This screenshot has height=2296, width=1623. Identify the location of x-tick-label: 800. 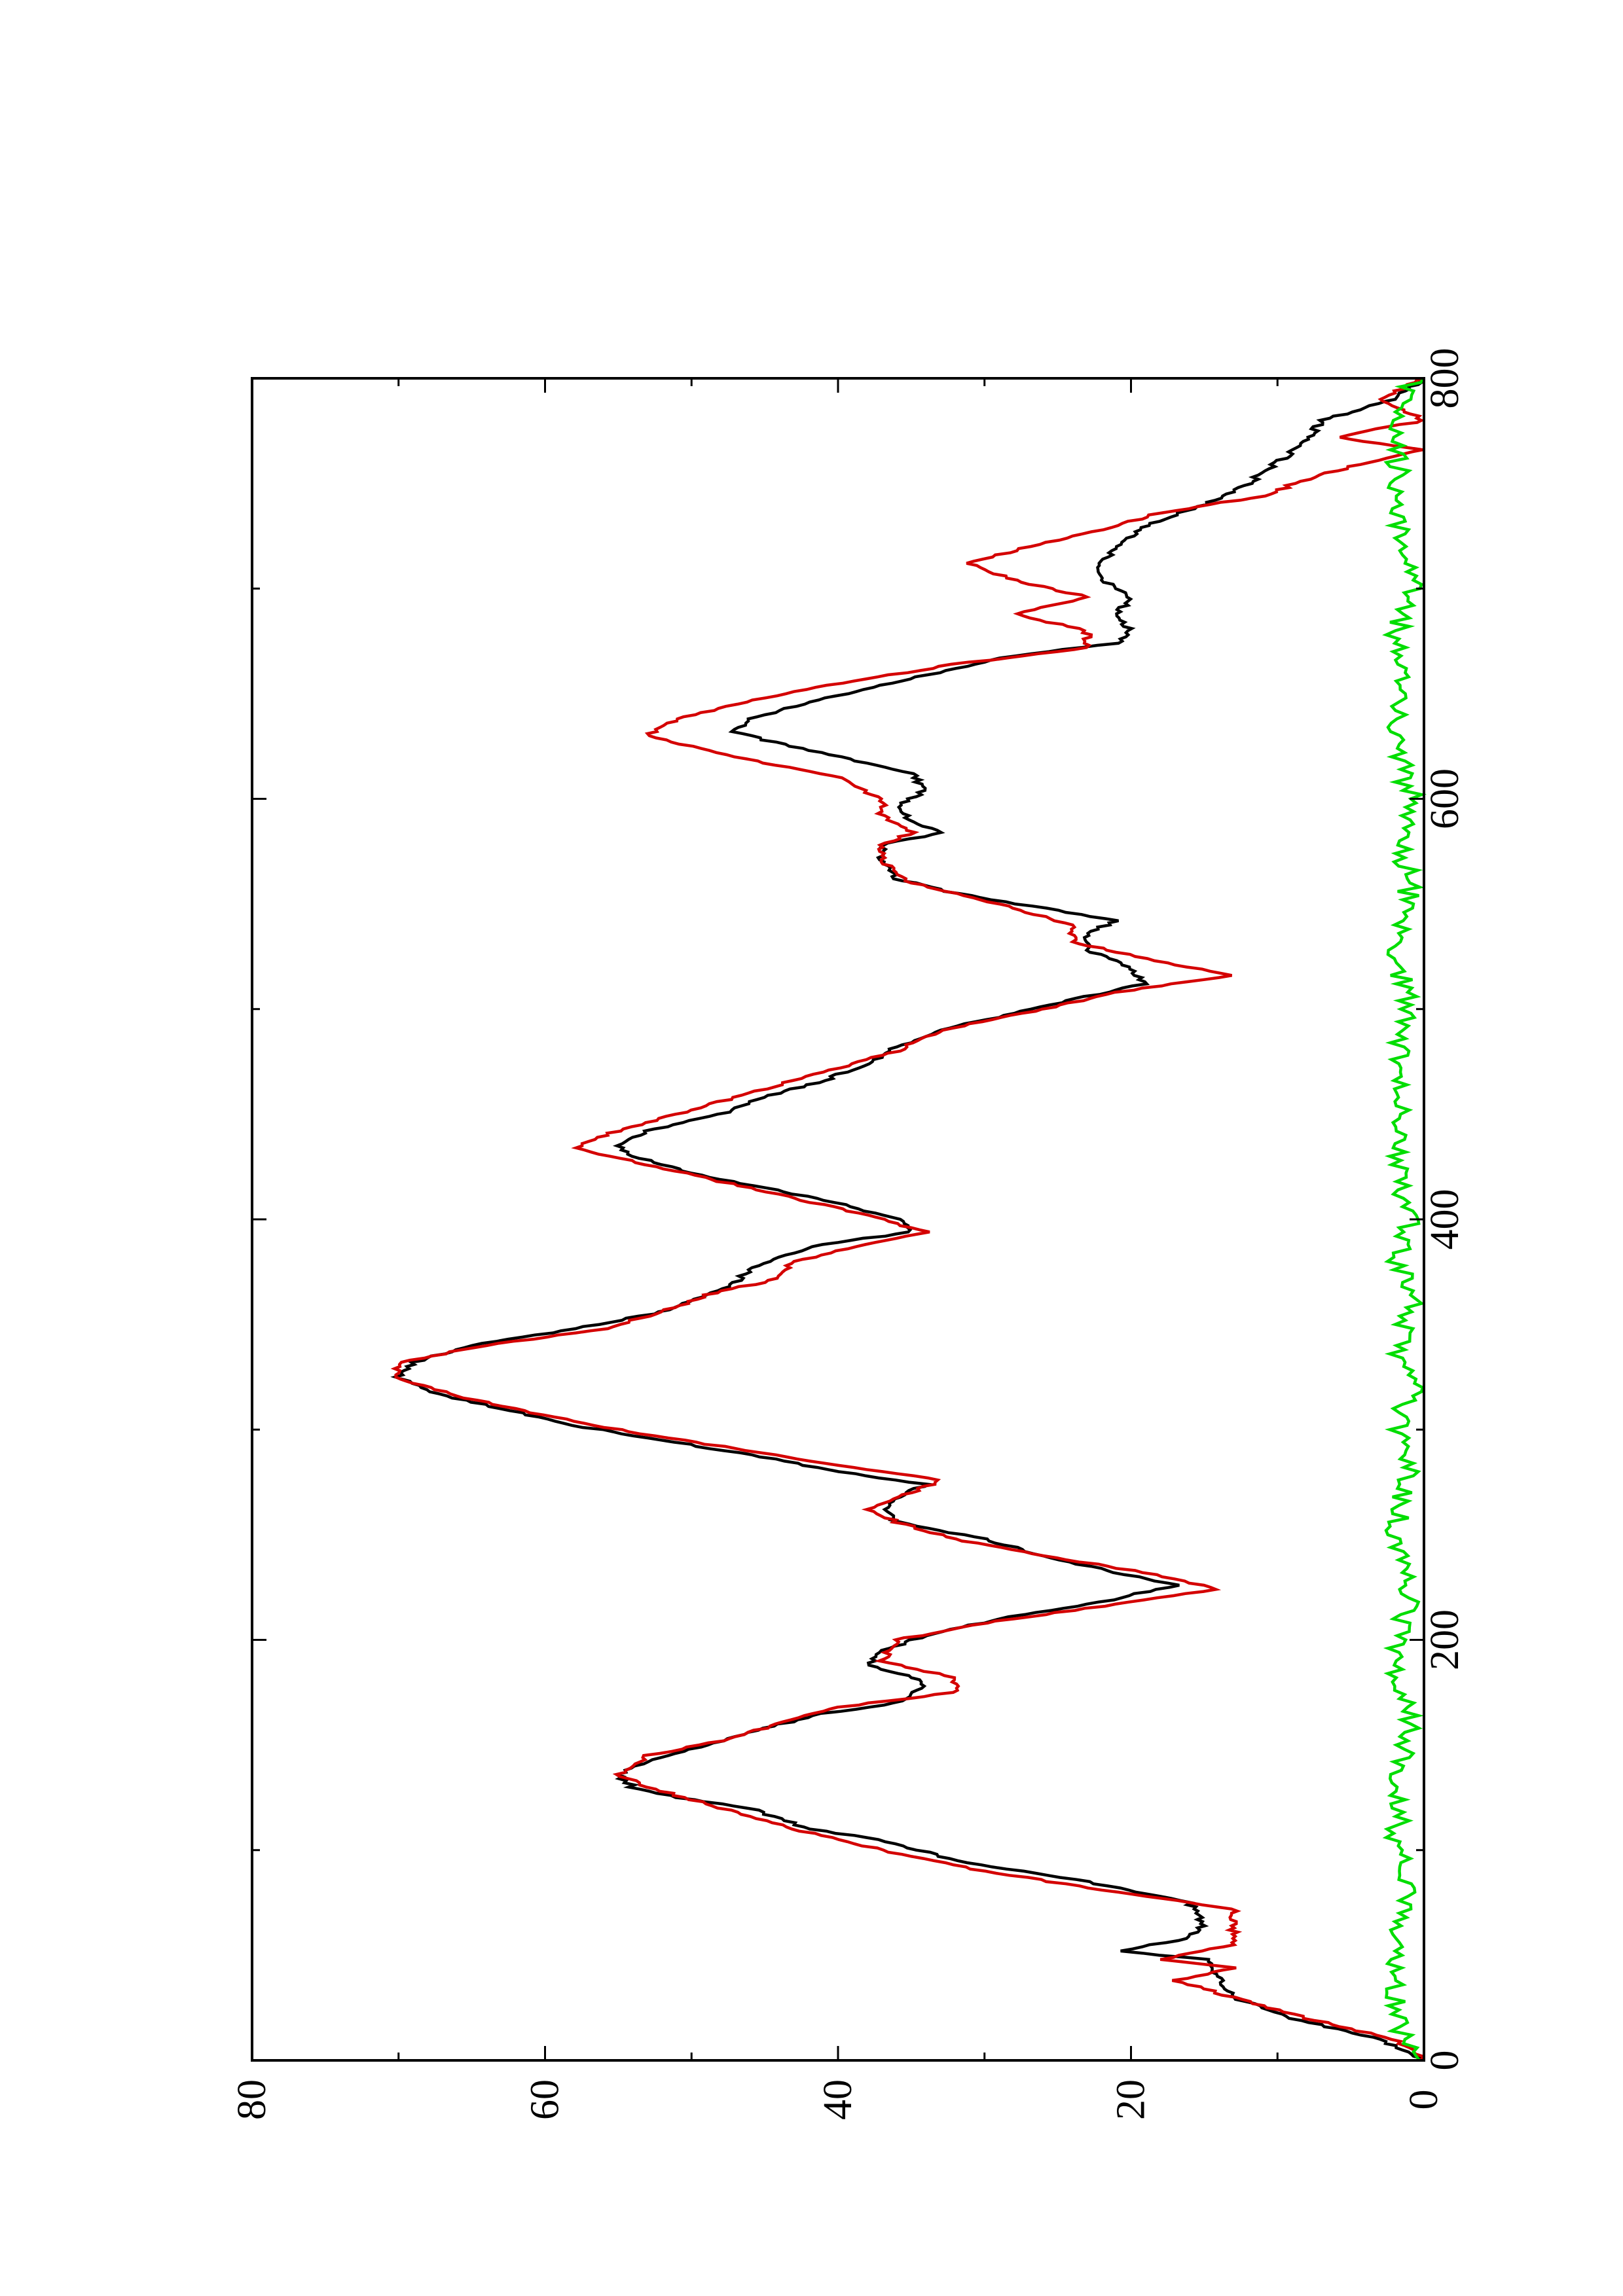
(1445, 378).